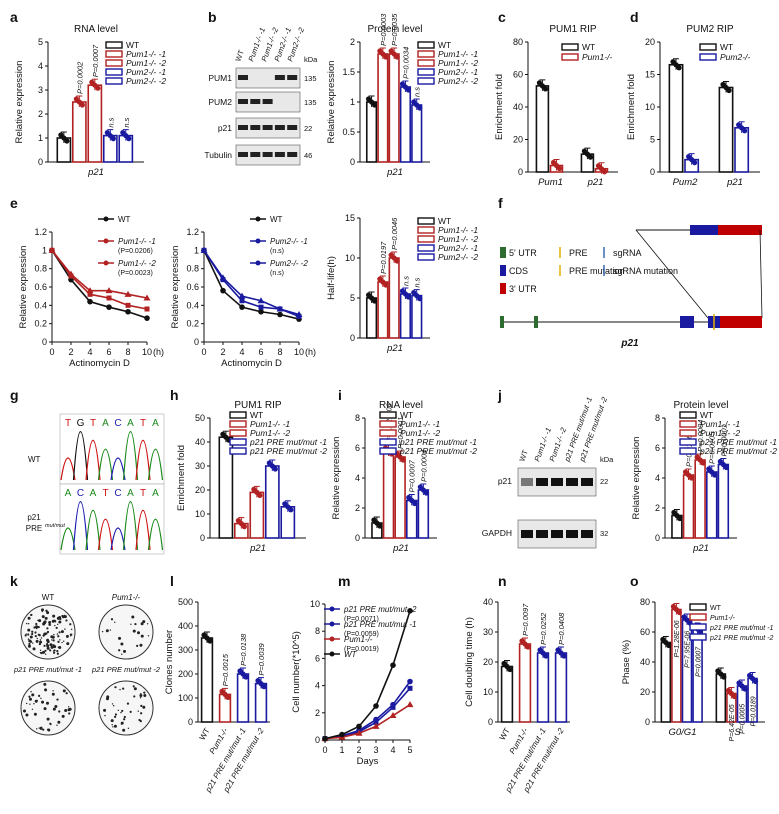  I want to click on legend-label: 3' UTR, so click(523, 289).